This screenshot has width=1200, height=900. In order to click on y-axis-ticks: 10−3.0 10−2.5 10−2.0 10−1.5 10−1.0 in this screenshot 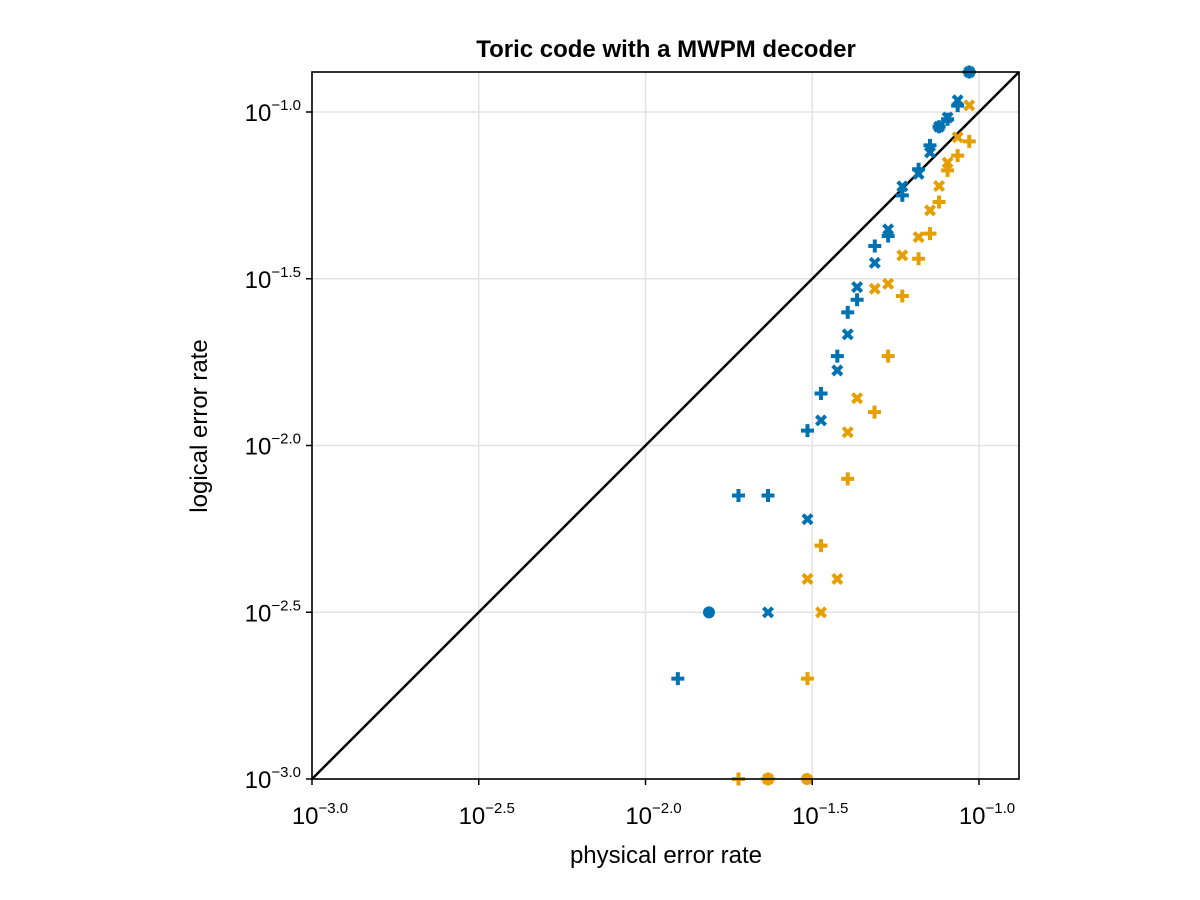, I will do `click(278, 445)`.